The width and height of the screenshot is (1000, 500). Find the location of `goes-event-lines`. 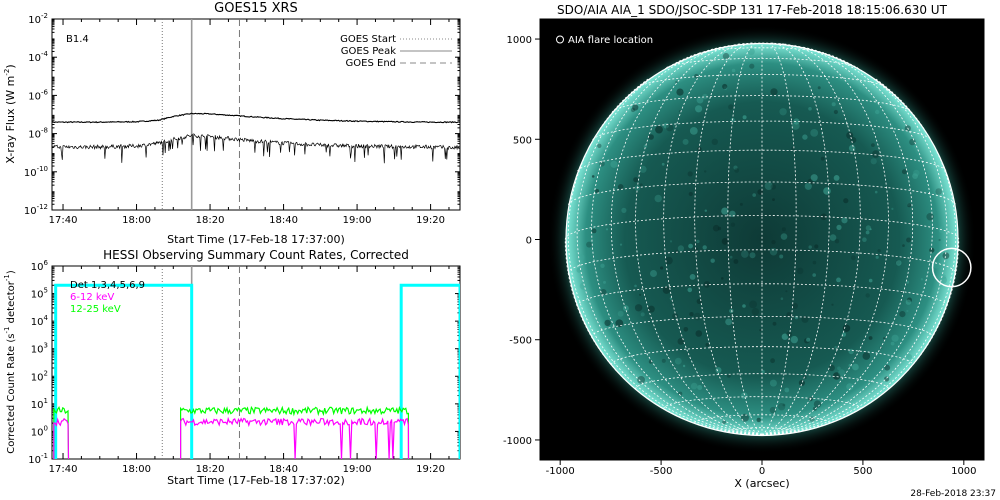

goes-event-lines is located at coordinates (200, 114).